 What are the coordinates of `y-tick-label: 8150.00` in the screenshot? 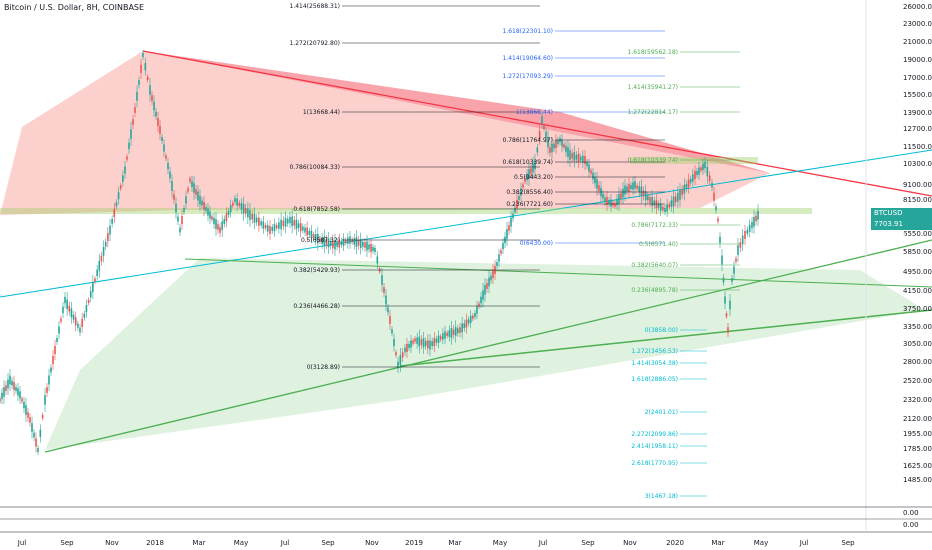 It's located at (917, 200).